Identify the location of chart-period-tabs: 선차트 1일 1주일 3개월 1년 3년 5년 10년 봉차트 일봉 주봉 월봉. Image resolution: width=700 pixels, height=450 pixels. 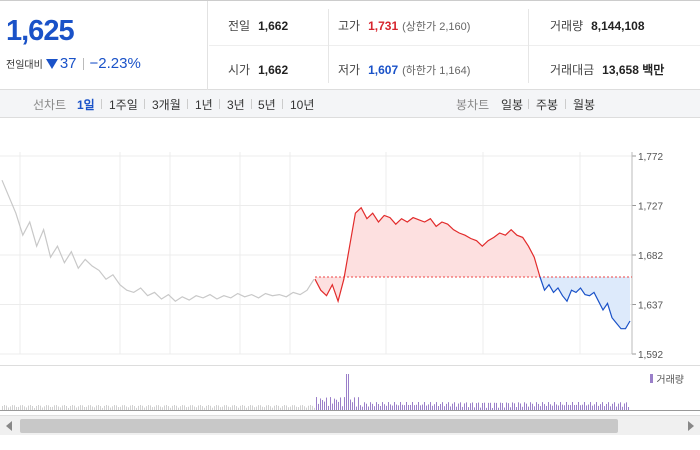
(350, 104).